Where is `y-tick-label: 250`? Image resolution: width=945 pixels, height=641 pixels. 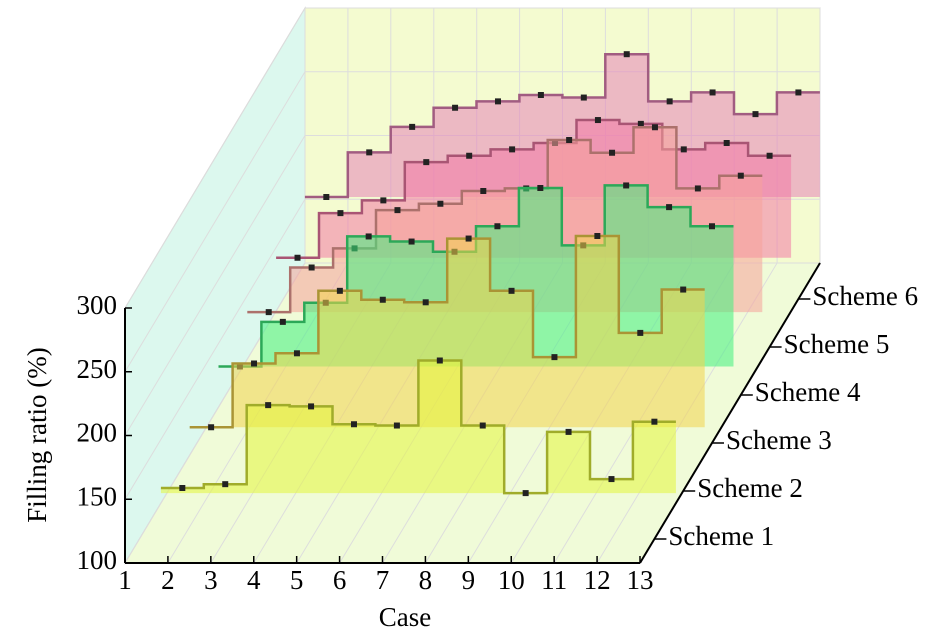
y-tick-label: 250 is located at coordinates (97, 369).